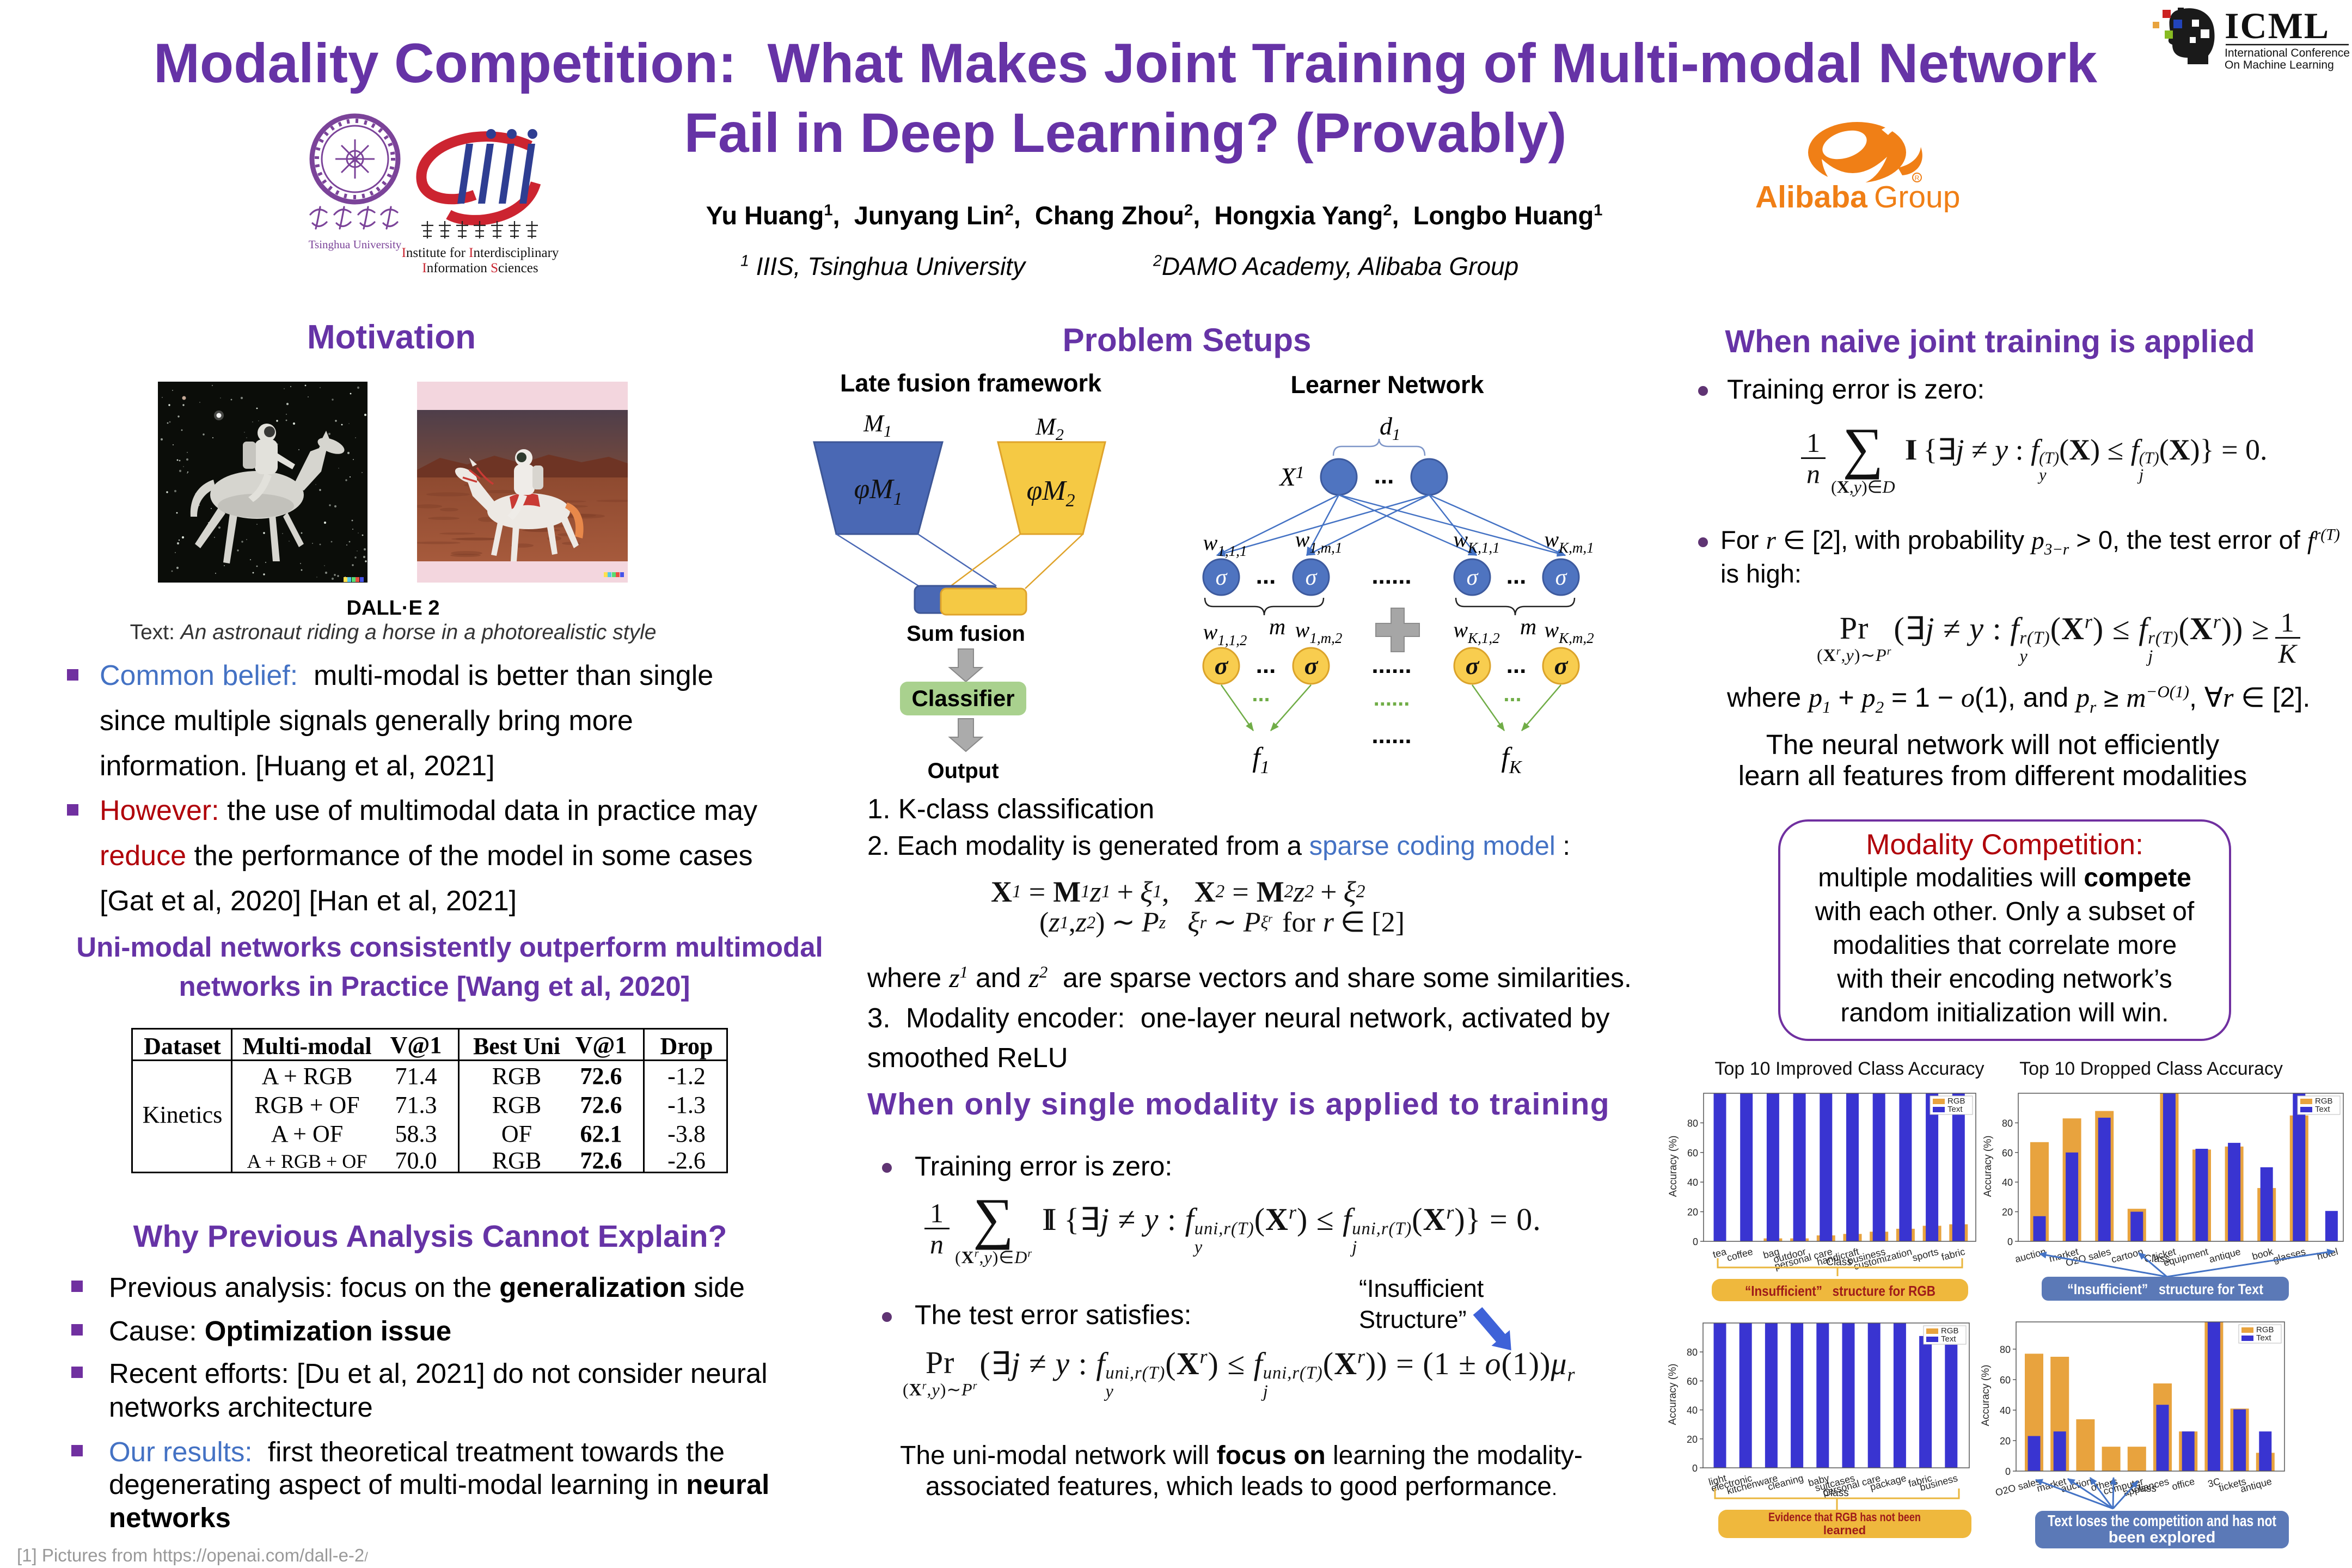 This screenshot has width=2352, height=1568. Describe the element at coordinates (1916, 196) in the screenshot. I see `svg-text: Group` at that location.